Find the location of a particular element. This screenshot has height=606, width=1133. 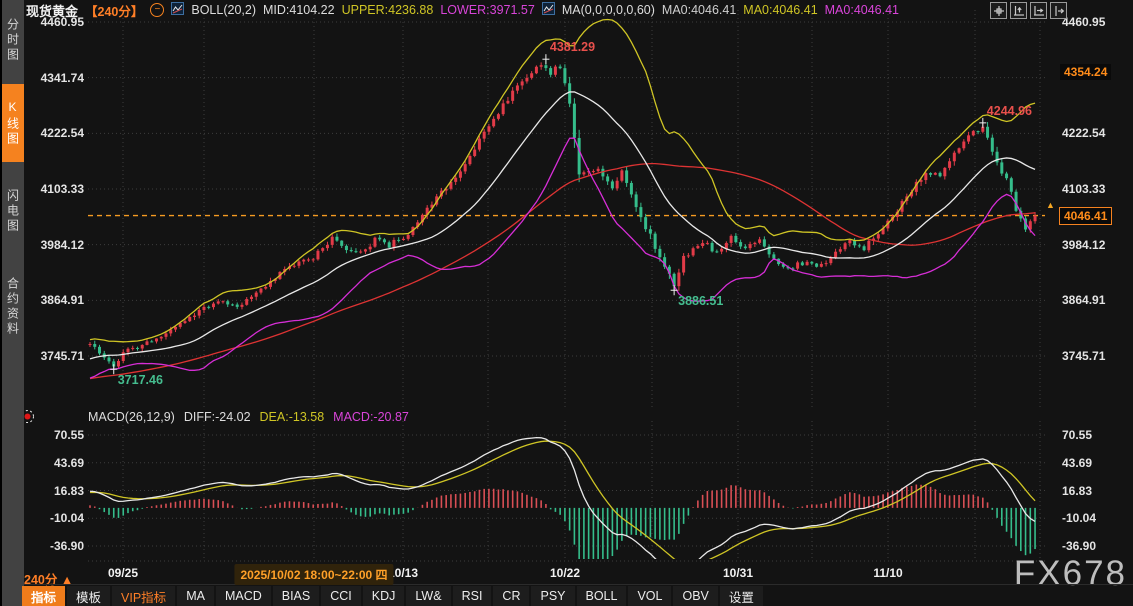

sidebar-item-3: 闪电图 is located at coordinates (12, 211).